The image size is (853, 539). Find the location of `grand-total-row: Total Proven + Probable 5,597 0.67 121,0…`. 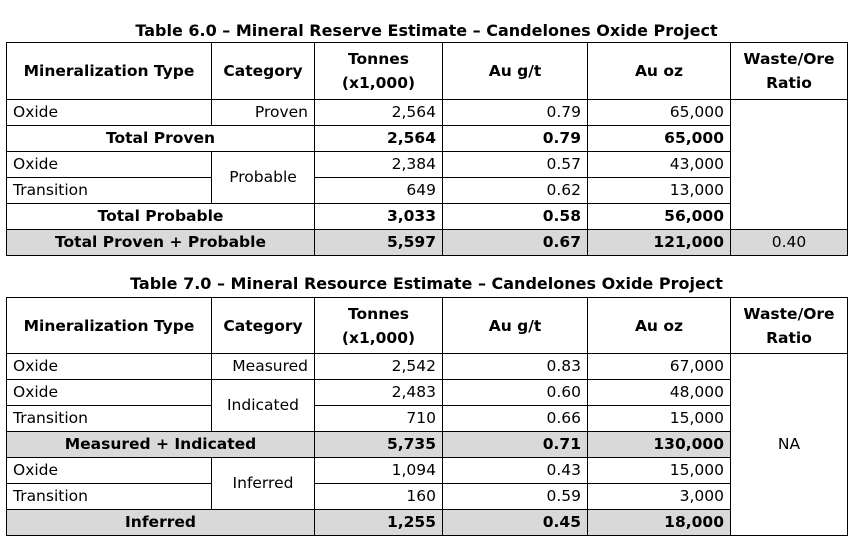

grand-total-row: Total Proven + Probable 5,597 0.67 121,0… is located at coordinates (427, 242).